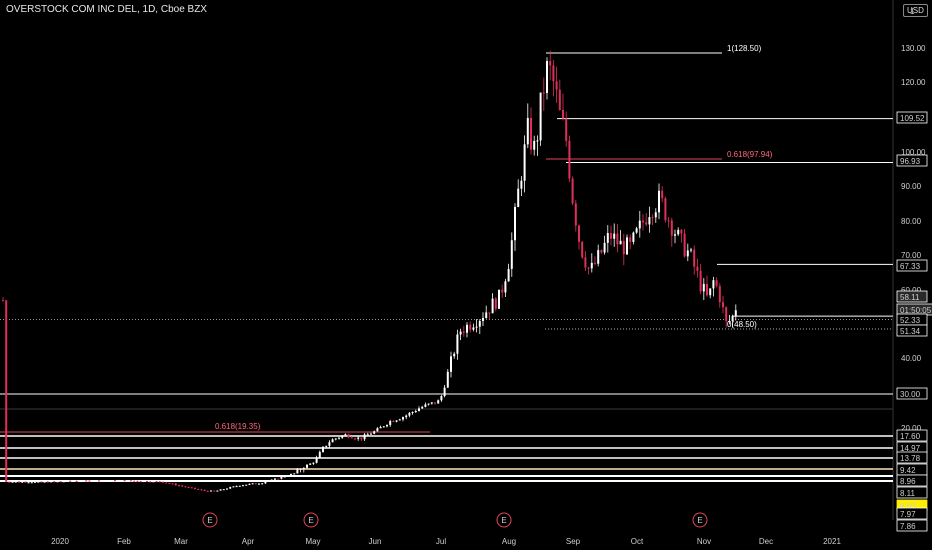 This screenshot has height=550, width=932. Describe the element at coordinates (916, 310) in the screenshot. I see `price-tag-label: 01:50:05` at that location.